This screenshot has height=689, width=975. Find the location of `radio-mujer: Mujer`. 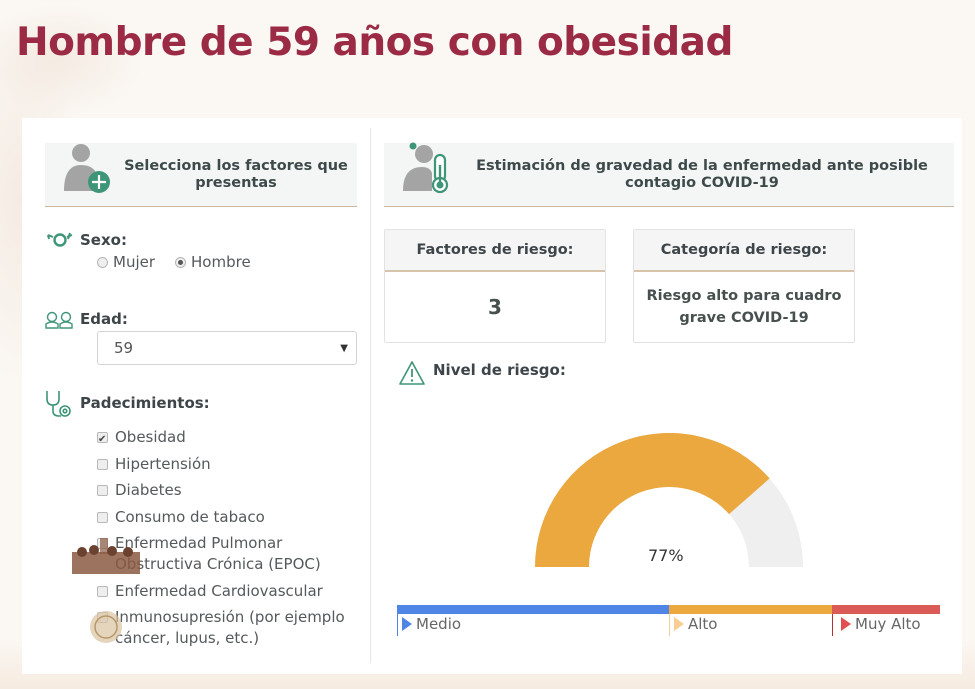

radio-mujer: Mujer is located at coordinates (126, 262).